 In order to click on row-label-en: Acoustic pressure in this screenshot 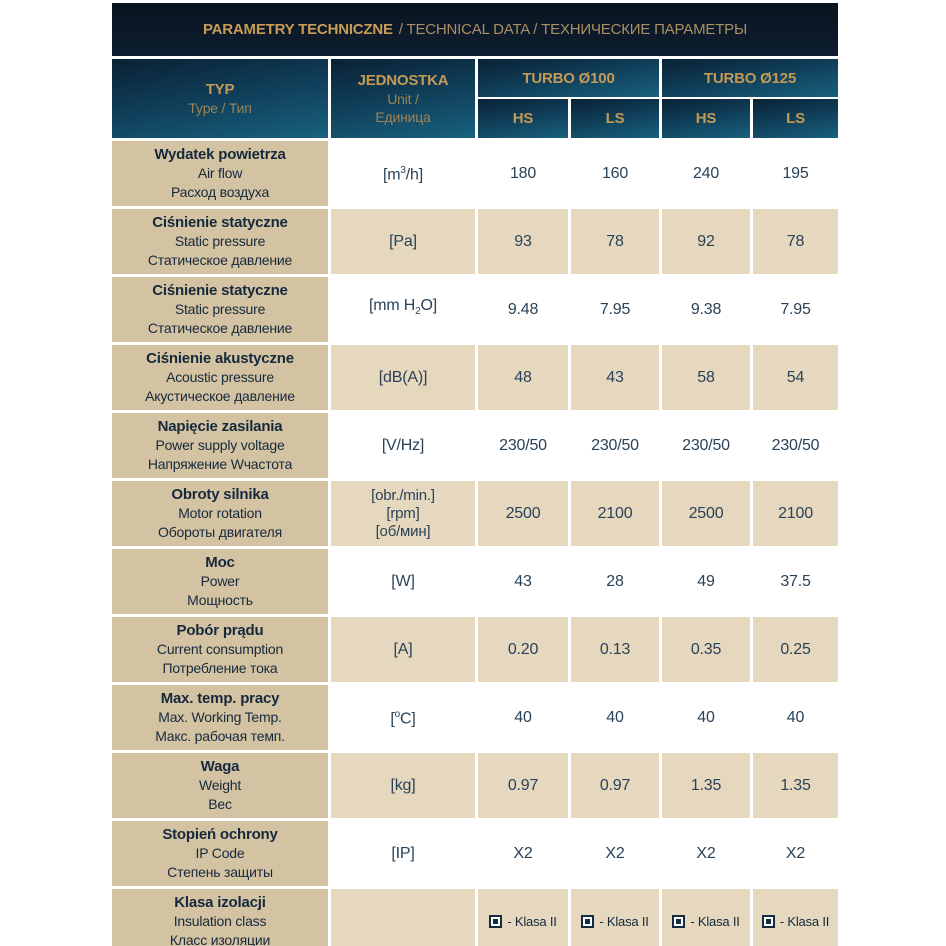, I will do `click(220, 377)`.